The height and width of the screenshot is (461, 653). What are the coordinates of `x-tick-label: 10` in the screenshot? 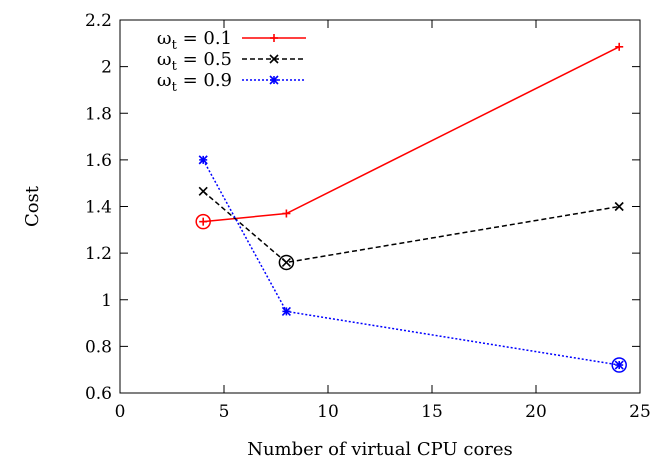 It's located at (328, 412).